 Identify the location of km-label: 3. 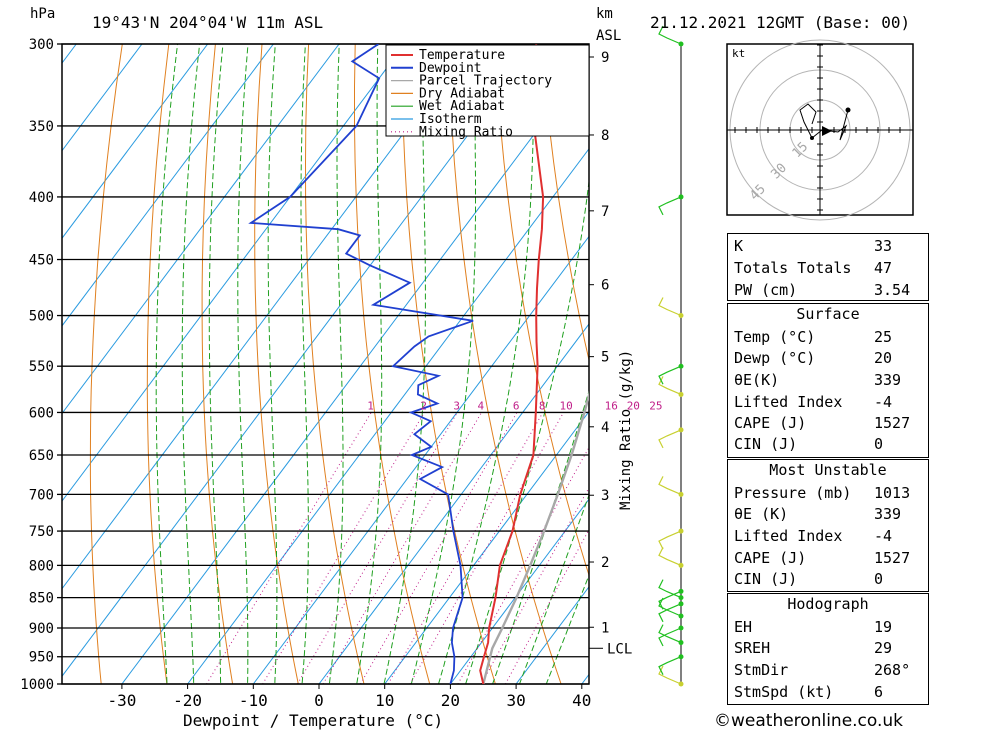
(605, 496).